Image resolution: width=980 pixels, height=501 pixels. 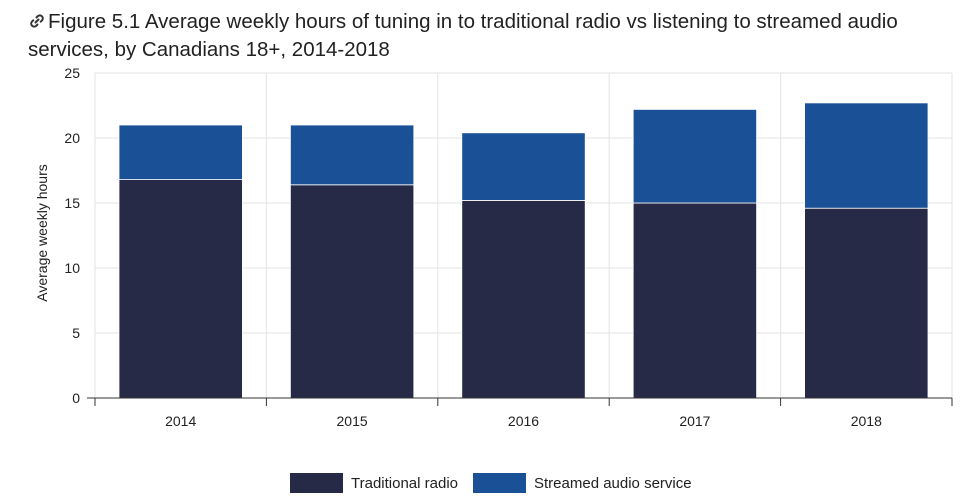 I want to click on bar-traditional-radio-2017, so click(x=695, y=300).